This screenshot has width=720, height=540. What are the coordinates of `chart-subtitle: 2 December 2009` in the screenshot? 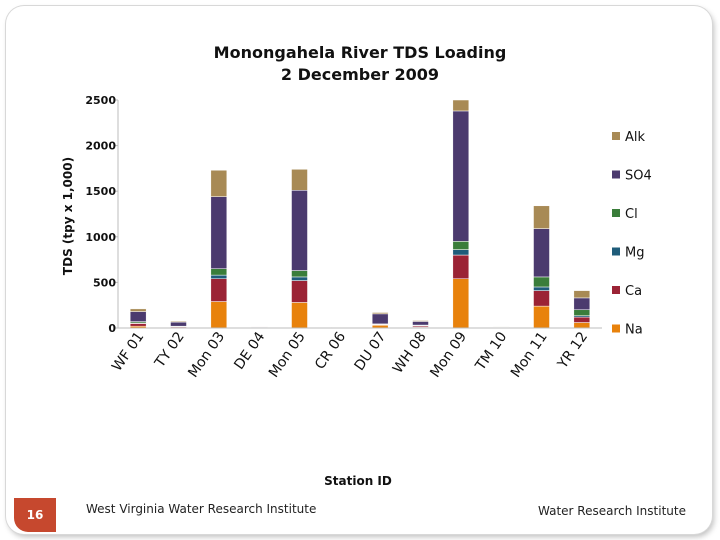 It's located at (360, 74).